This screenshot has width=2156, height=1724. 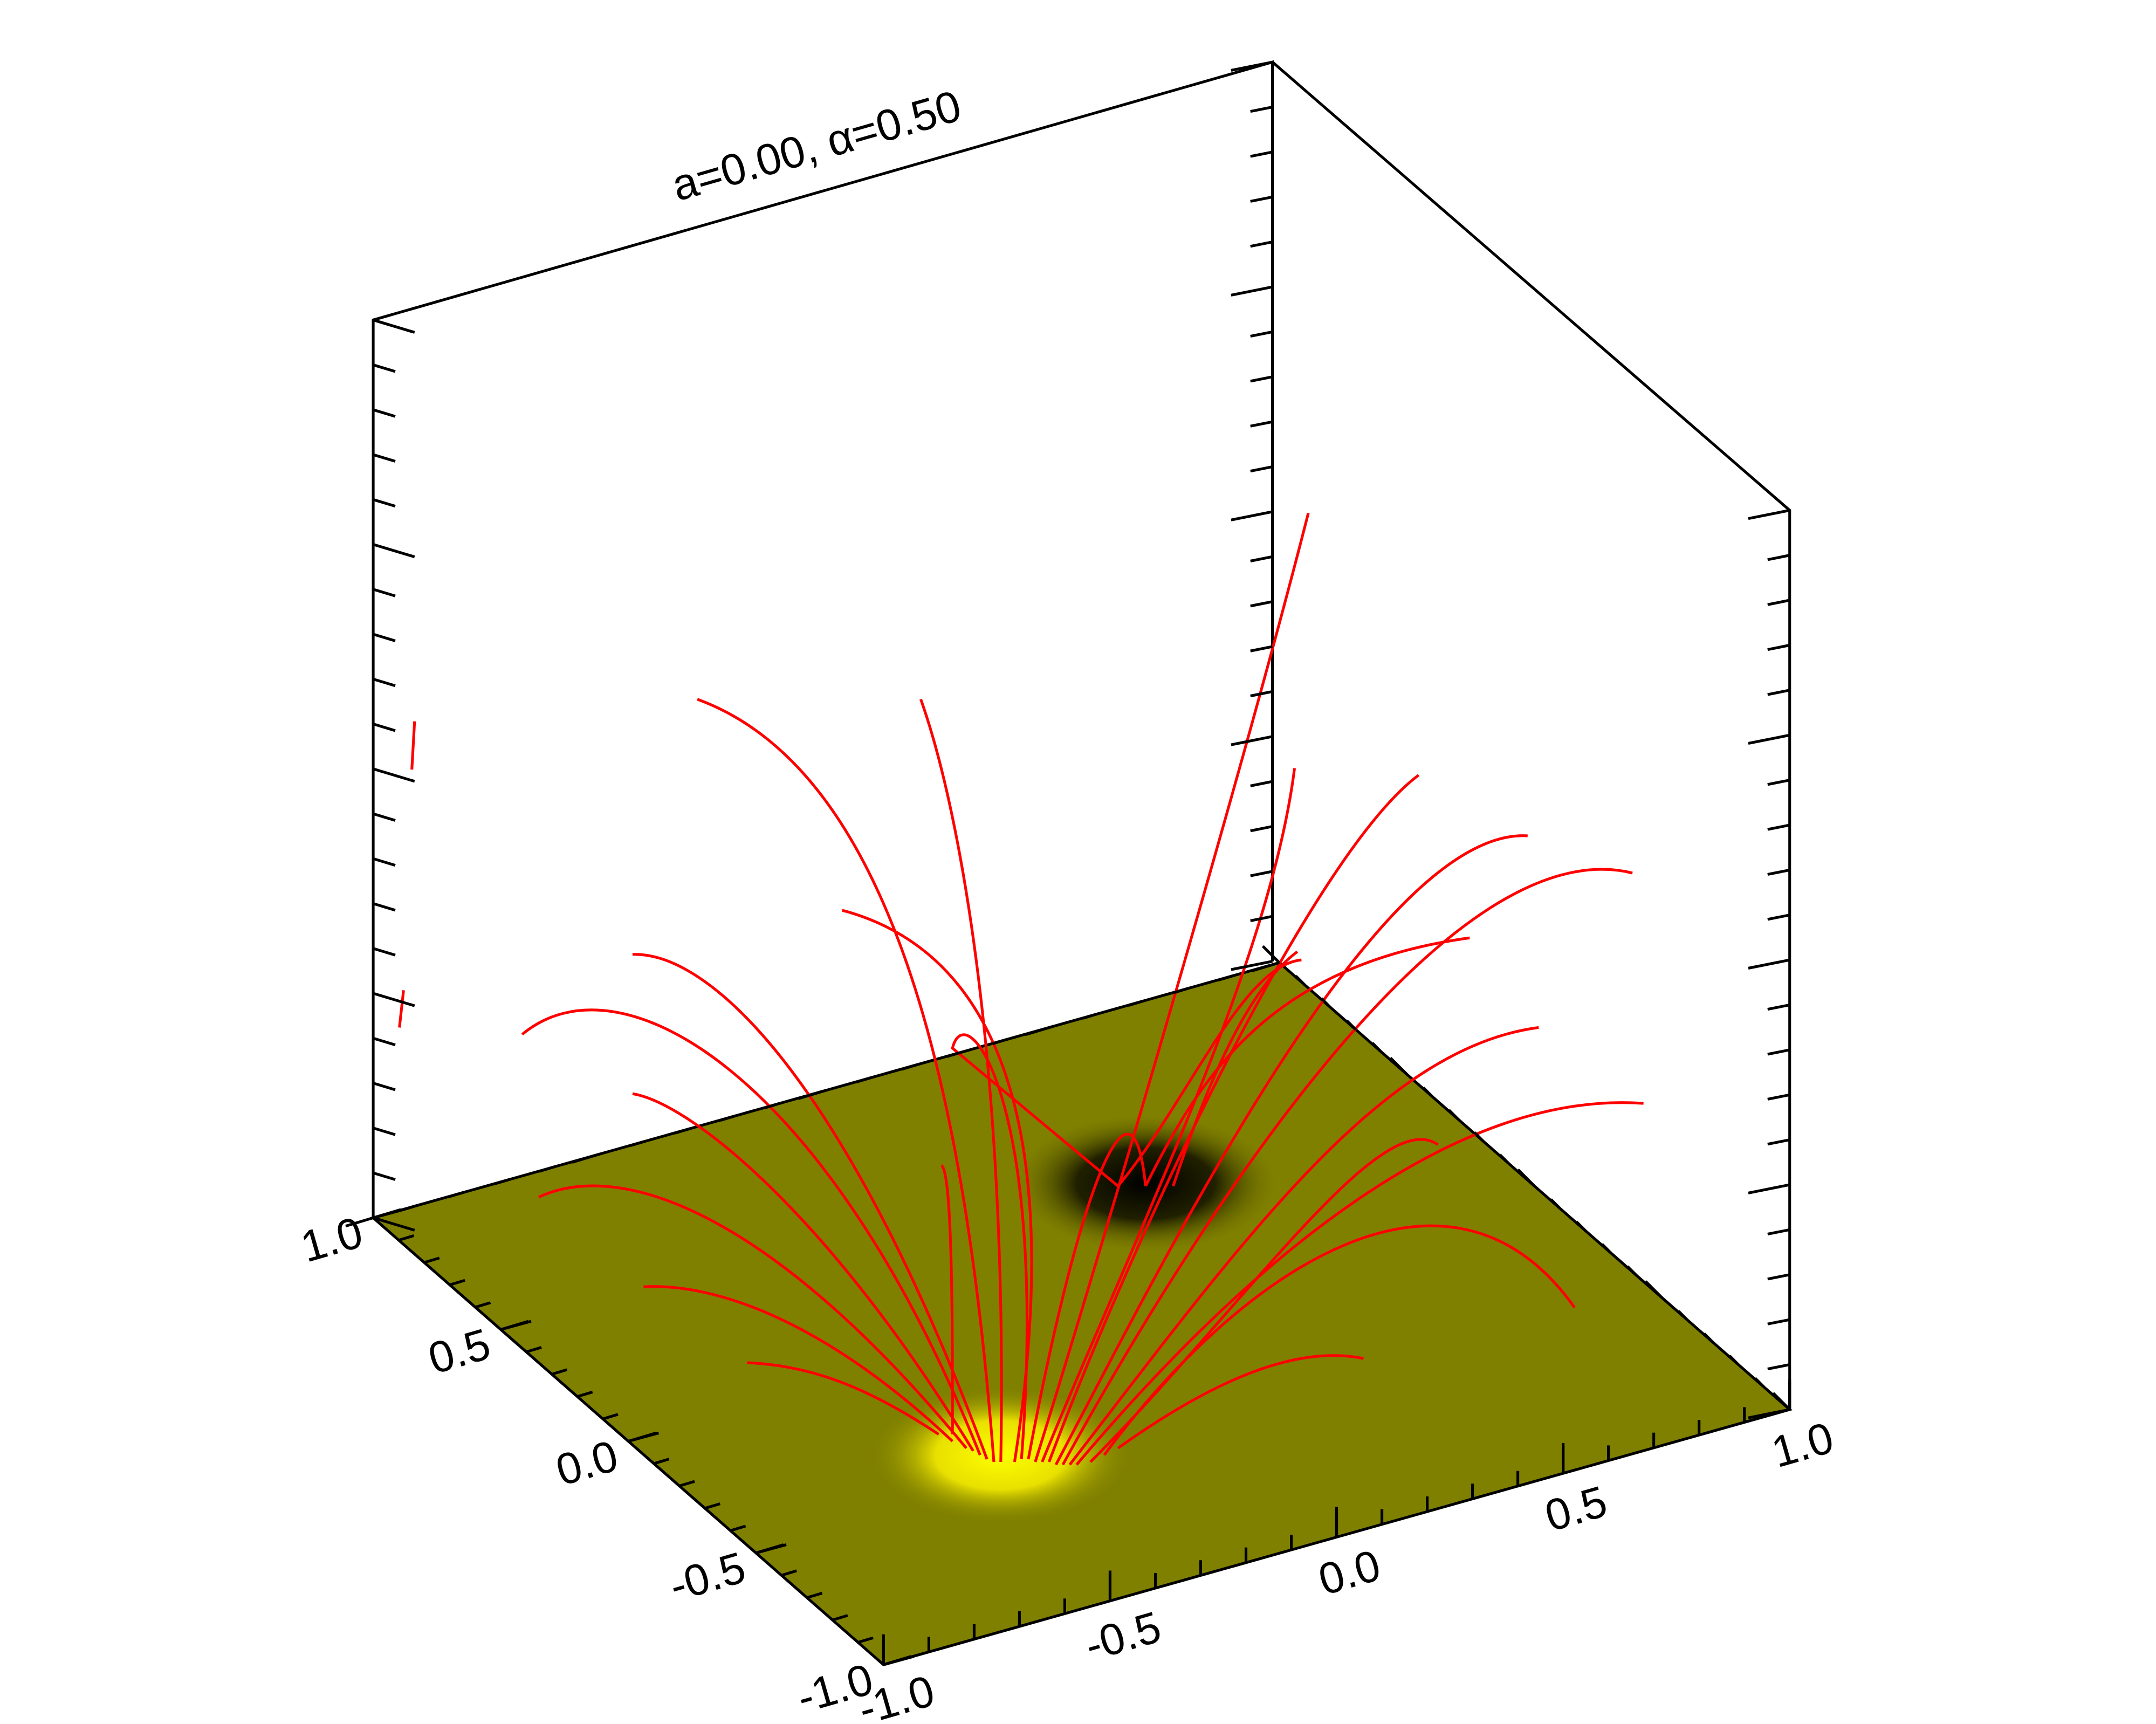 What do you see at coordinates (708, 1577) in the screenshot?
I see `y-tick-label: -0.5` at bounding box center [708, 1577].